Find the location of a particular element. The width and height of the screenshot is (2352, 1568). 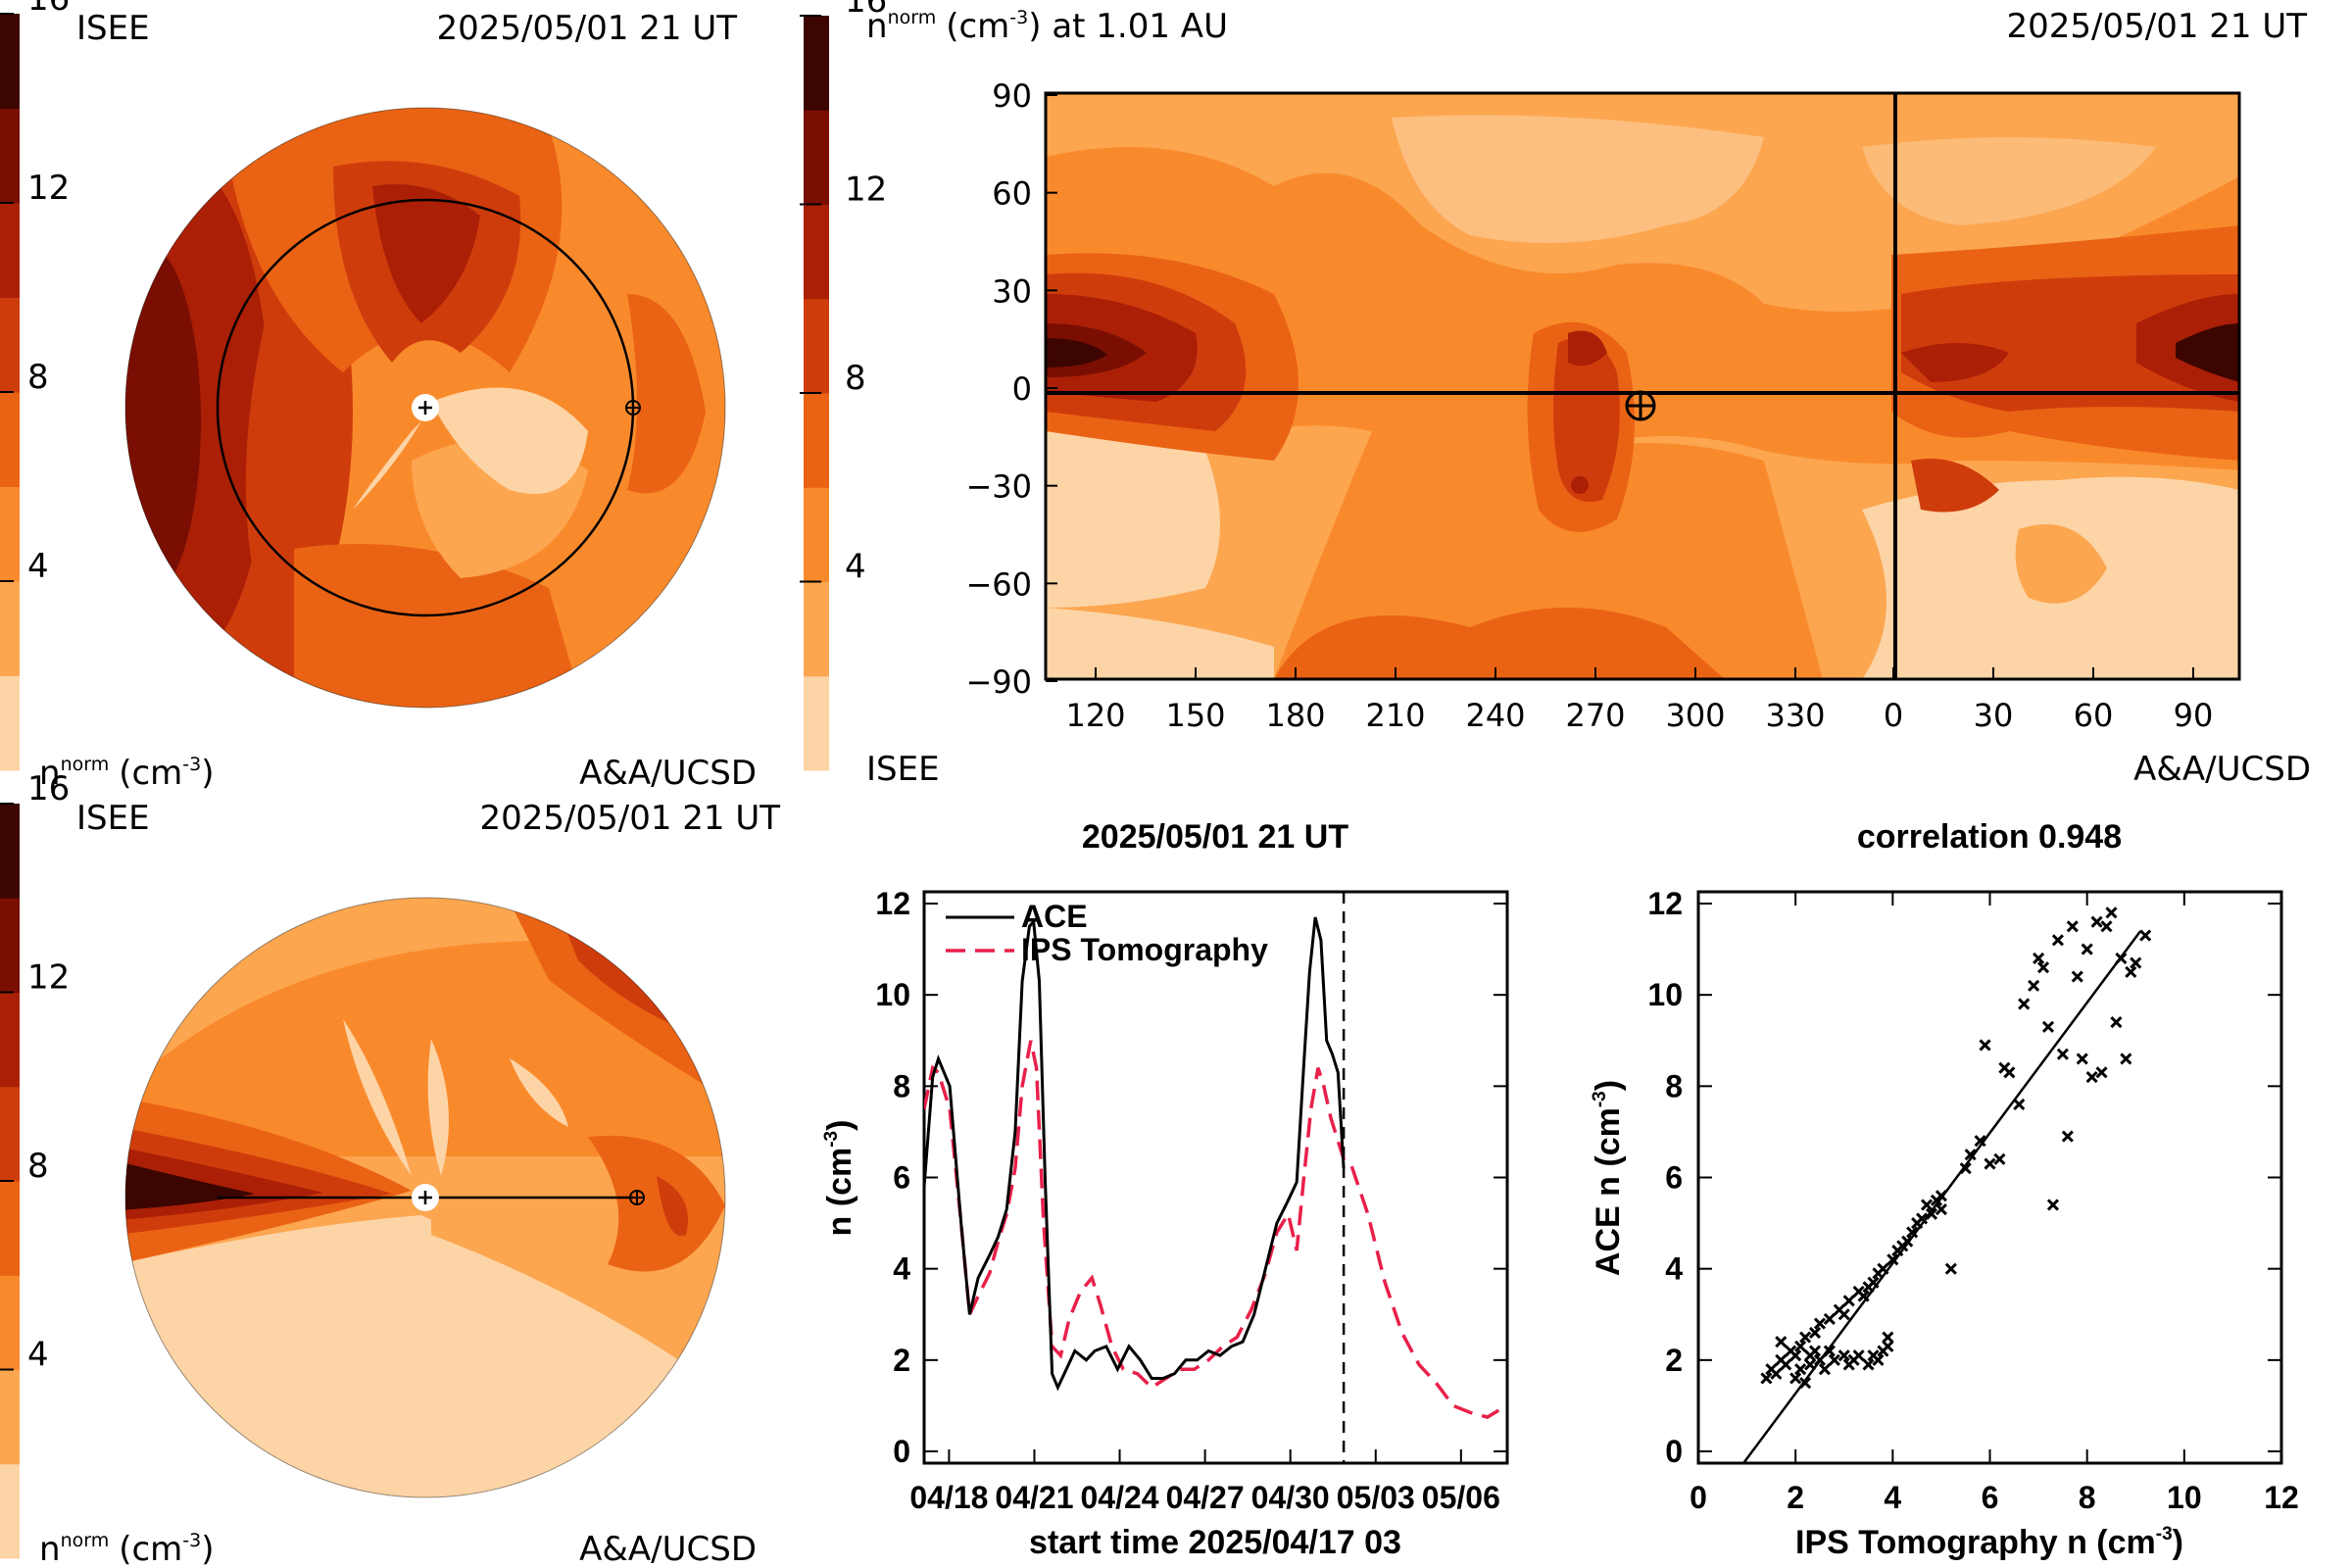

polar-bottom-org: ISEE is located at coordinates (113, 818).